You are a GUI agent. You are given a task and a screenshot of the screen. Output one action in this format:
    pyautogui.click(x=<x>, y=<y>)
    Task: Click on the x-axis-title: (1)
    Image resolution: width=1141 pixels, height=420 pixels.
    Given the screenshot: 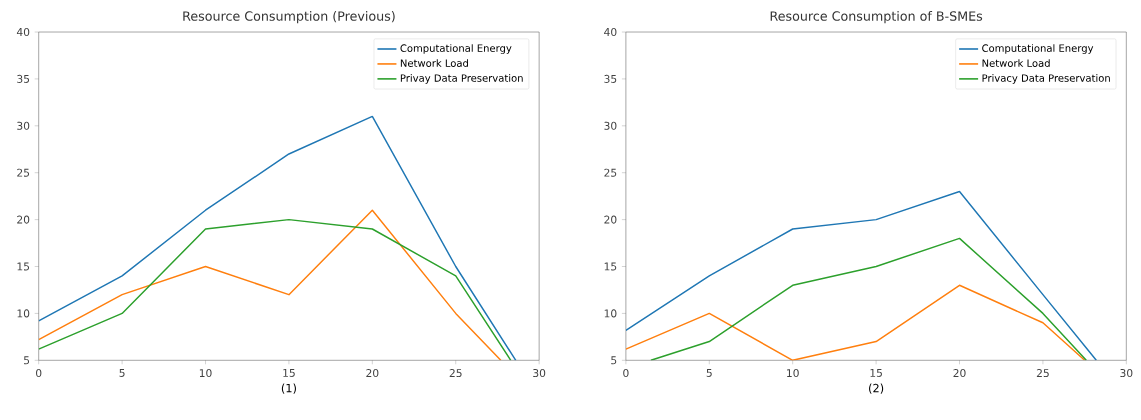 What is the action you would take?
    pyautogui.click(x=288, y=388)
    